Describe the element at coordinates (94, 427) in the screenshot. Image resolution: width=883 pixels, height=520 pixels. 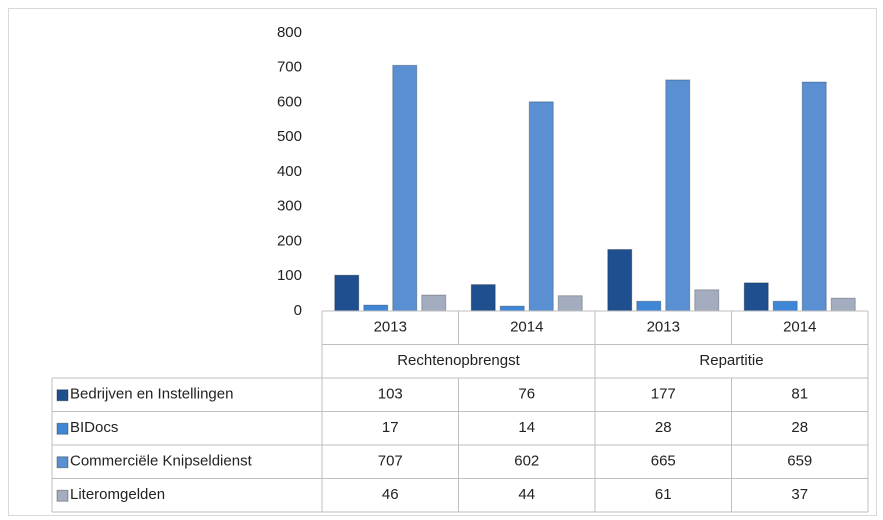
I see `legend-label: BIDocs` at that location.